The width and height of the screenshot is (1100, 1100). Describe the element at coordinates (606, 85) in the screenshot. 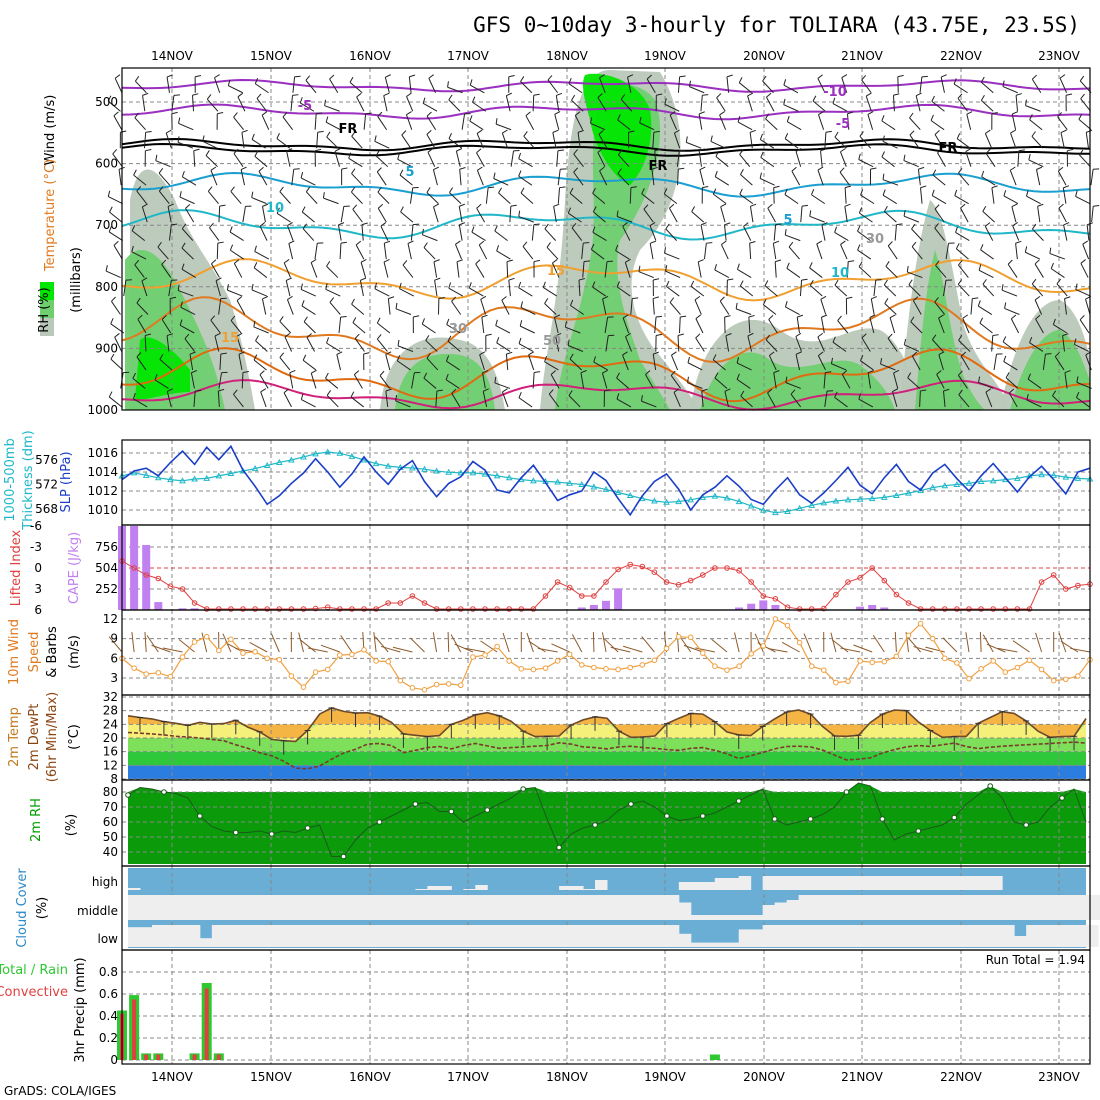

I see `temp-contour-minus10` at that location.